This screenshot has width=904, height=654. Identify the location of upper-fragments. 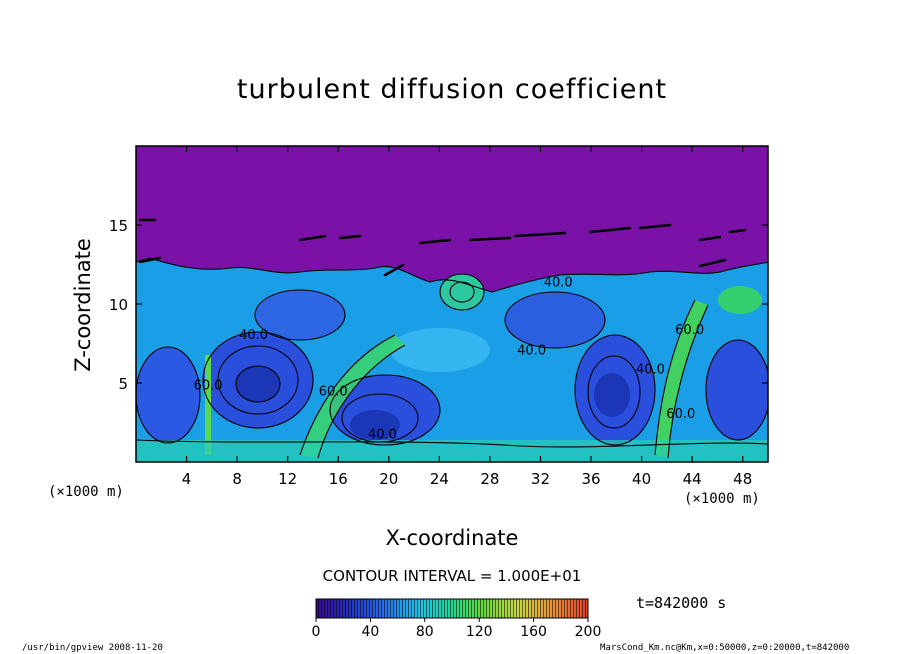
(442, 247).